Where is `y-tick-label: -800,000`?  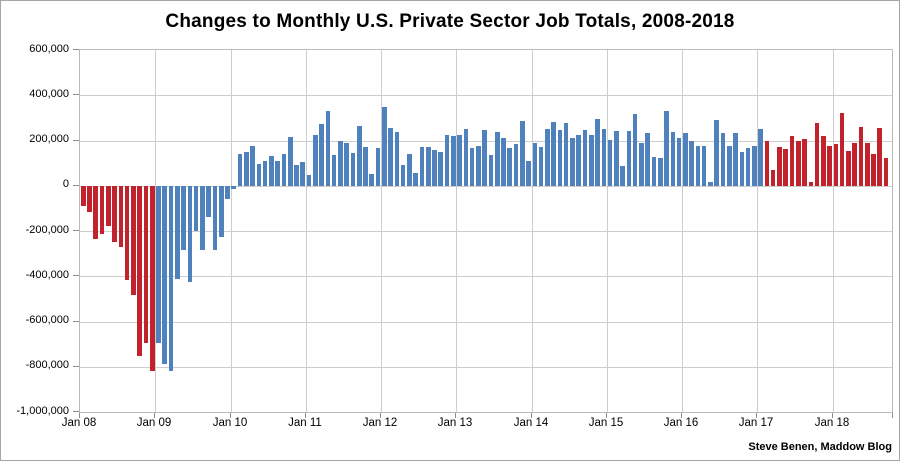
y-tick-label: -800,000 is located at coordinates (47, 365).